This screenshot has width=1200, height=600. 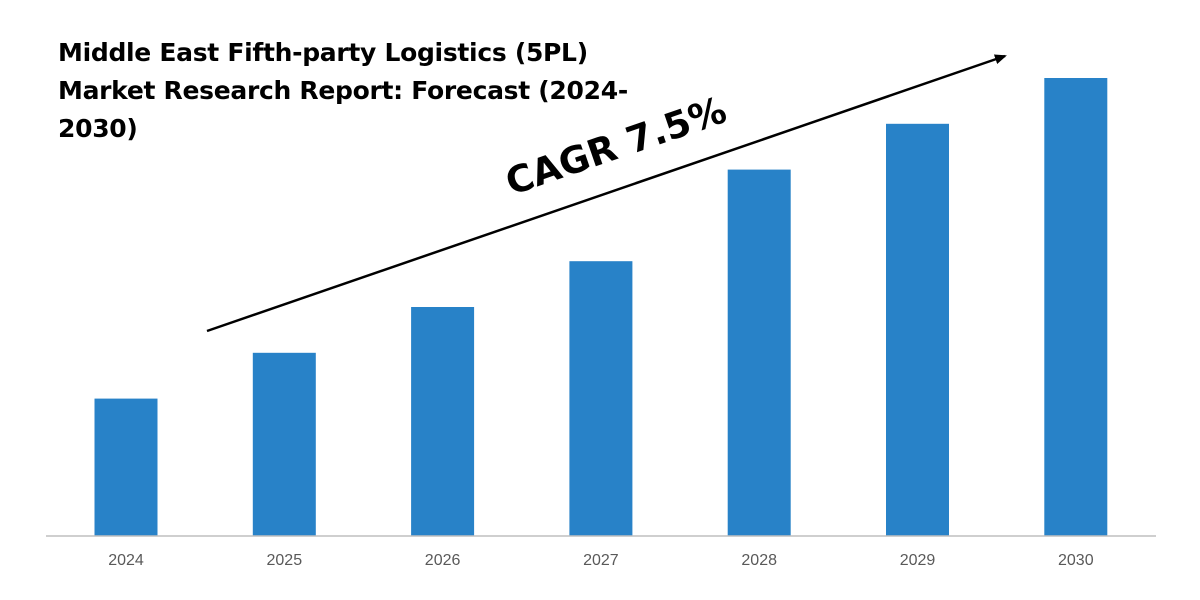 I want to click on bar-2028, so click(x=759, y=352).